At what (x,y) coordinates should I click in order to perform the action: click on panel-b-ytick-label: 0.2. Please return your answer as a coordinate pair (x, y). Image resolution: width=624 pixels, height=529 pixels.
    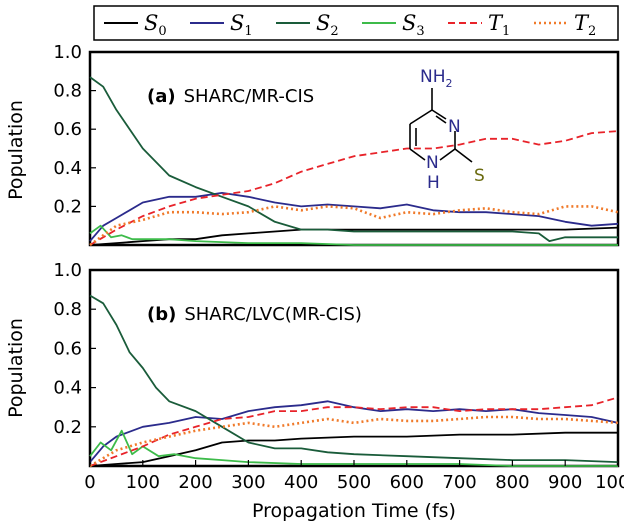
    Looking at the image, I should click on (67, 427).